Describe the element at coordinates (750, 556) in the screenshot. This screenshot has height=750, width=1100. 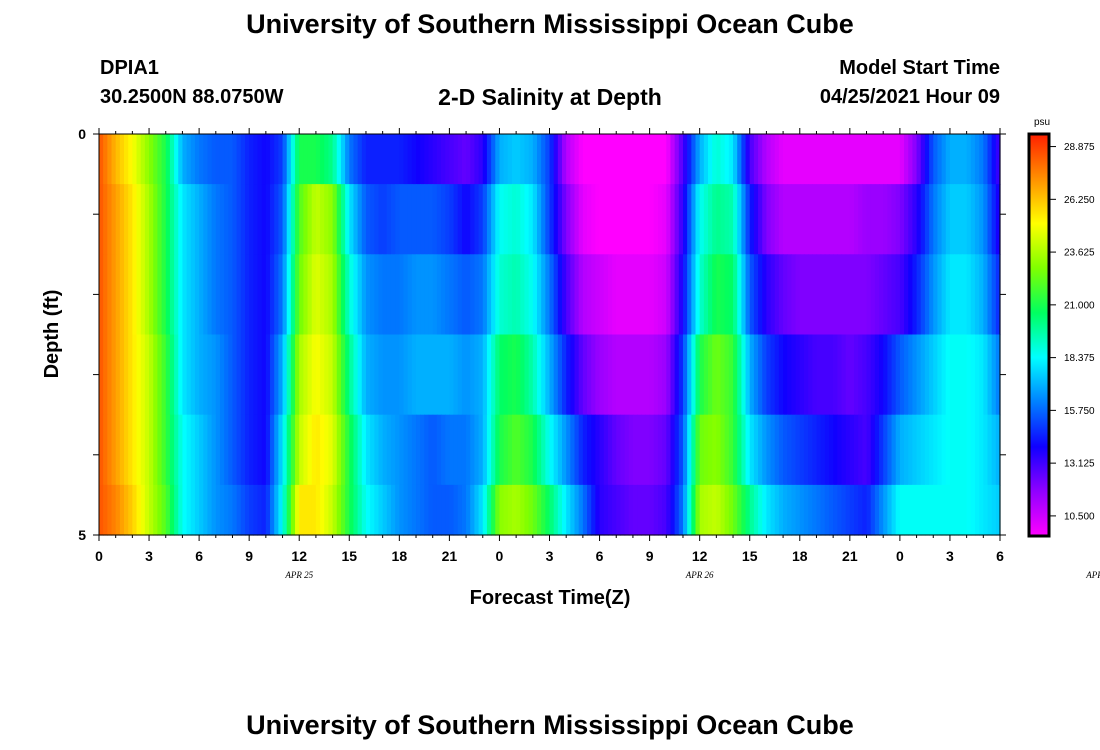
I see `x-tick-label: 15` at that location.